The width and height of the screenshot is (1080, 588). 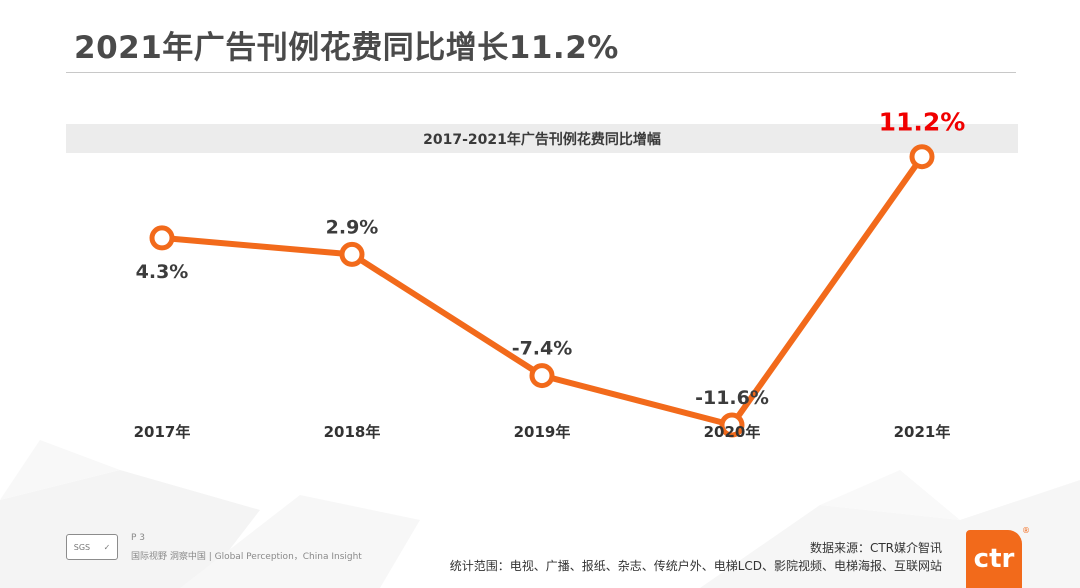 I want to click on data-label: 4.3%, so click(x=162, y=272).